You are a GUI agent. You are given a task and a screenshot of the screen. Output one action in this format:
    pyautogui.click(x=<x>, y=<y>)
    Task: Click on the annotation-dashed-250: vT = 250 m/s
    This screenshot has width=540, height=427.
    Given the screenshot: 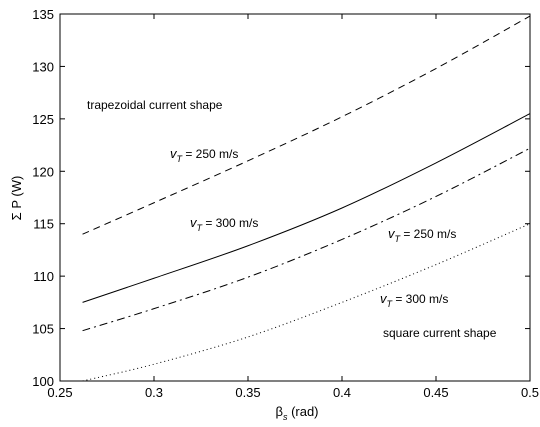 What is the action you would take?
    pyautogui.click(x=204, y=155)
    